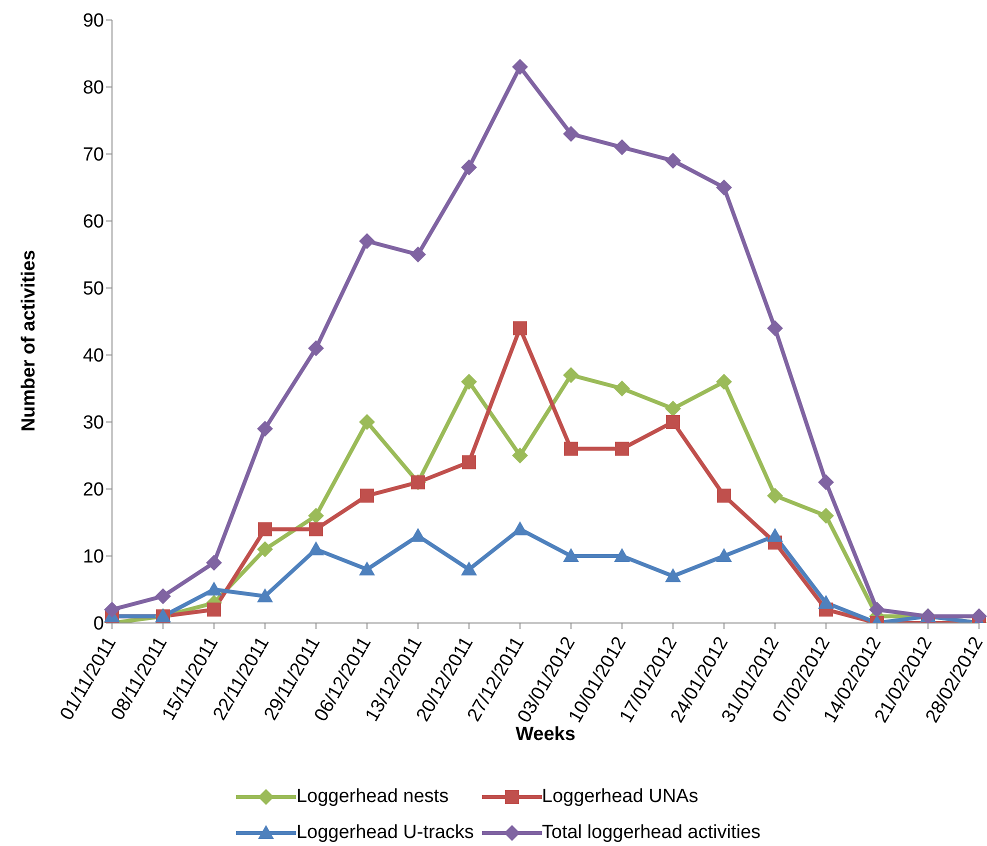 Image resolution: width=987 pixels, height=846 pixels. I want to click on y-tick-label: 60, so click(93, 222).